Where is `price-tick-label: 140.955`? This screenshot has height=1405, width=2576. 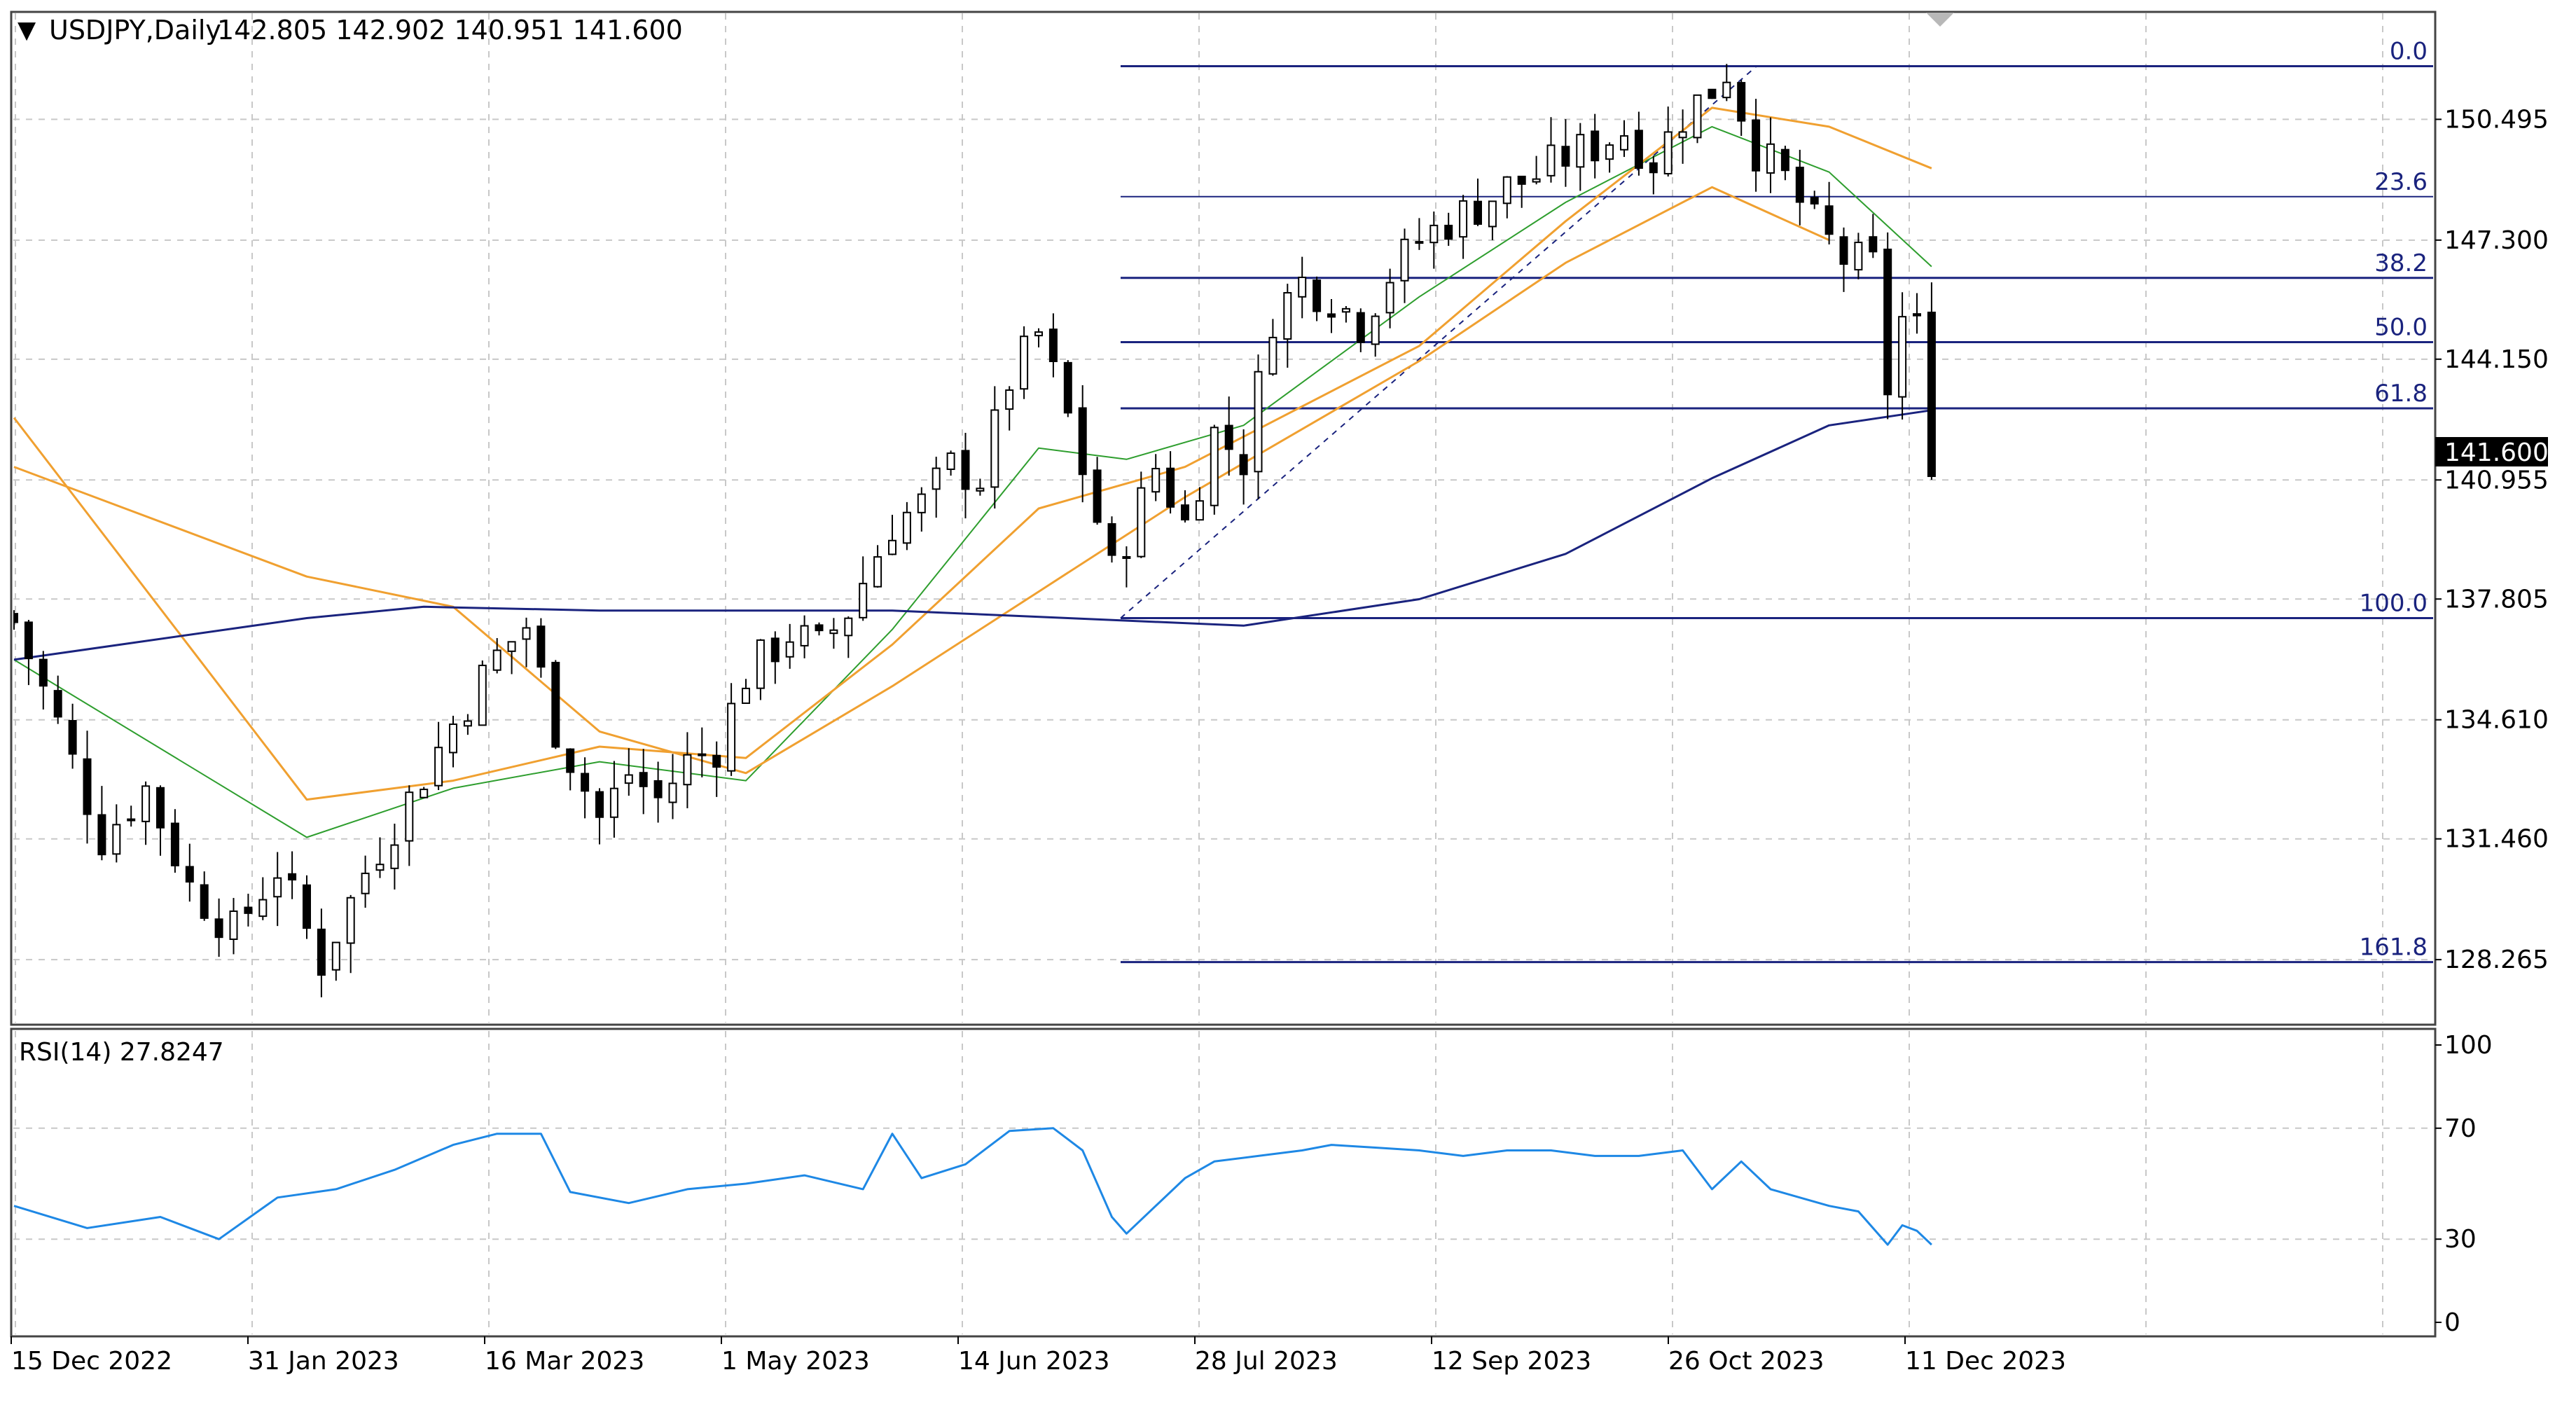 price-tick-label: 140.955 is located at coordinates (2497, 480).